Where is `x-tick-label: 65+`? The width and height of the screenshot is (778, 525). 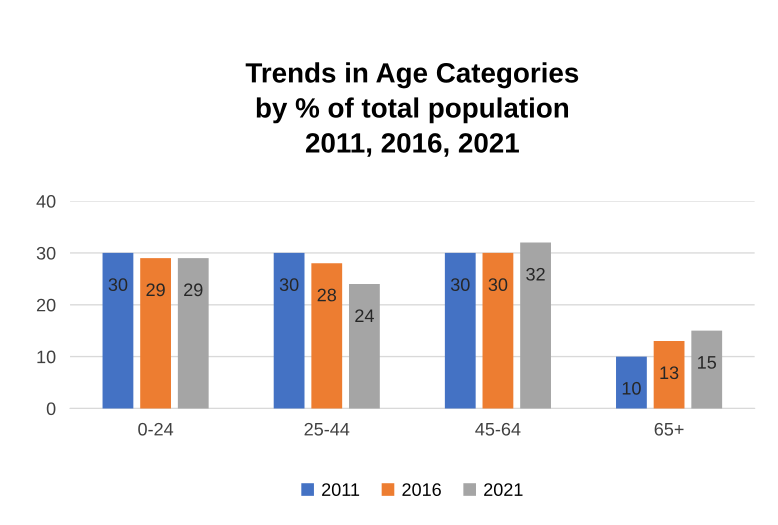
x-tick-label: 65+ is located at coordinates (669, 429).